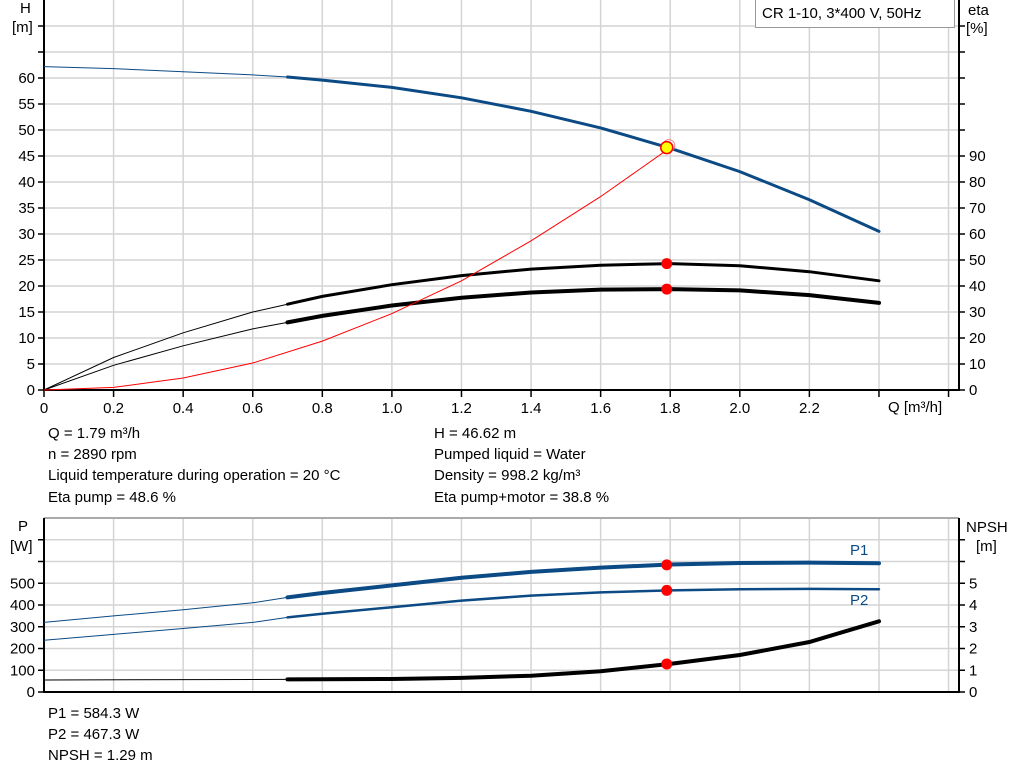  What do you see at coordinates (94, 734) in the screenshot?
I see `info-p2: P2 = 467.3 W` at bounding box center [94, 734].